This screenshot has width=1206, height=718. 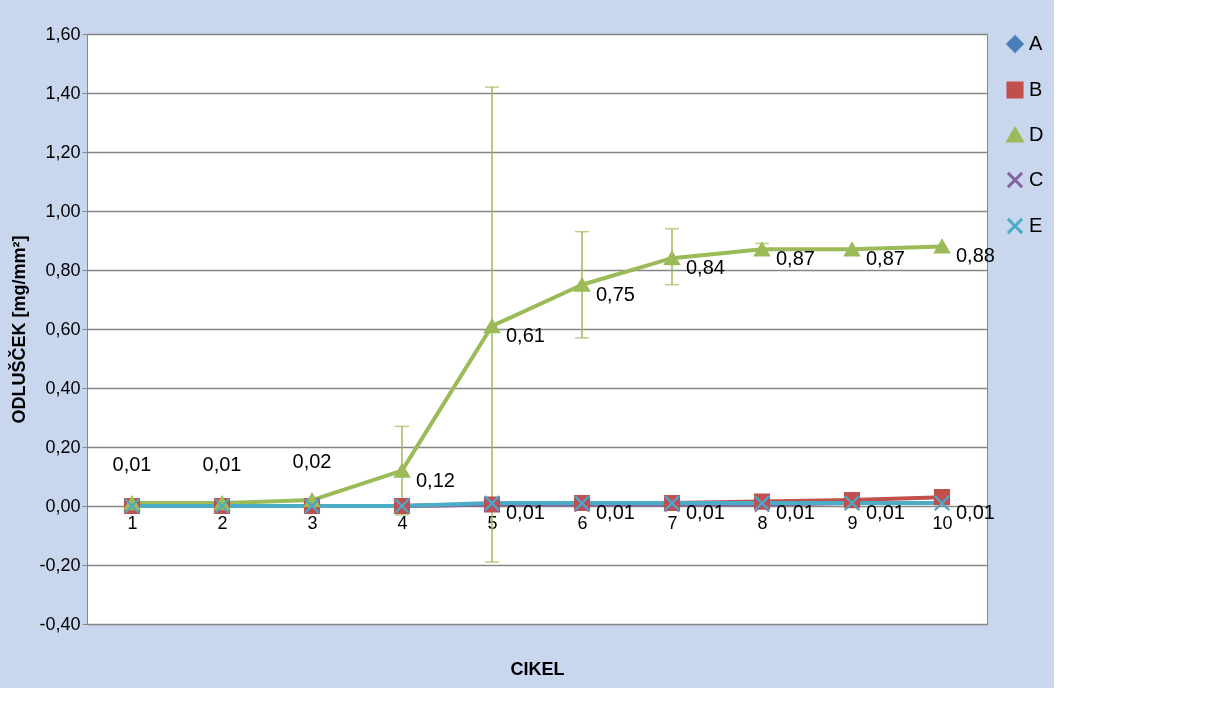 I want to click on data-label: 0,02, so click(x=312, y=461).